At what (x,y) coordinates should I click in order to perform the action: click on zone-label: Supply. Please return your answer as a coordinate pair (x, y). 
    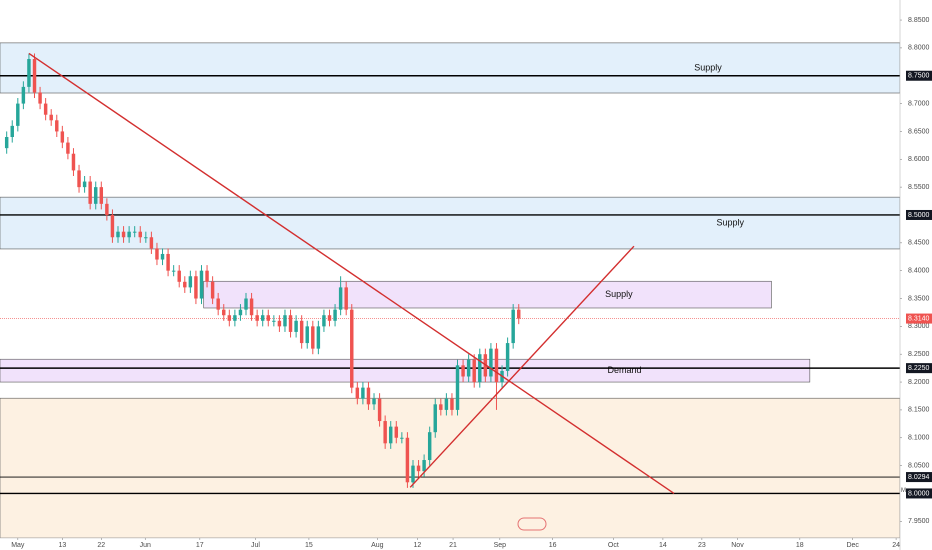
    Looking at the image, I should click on (708, 67).